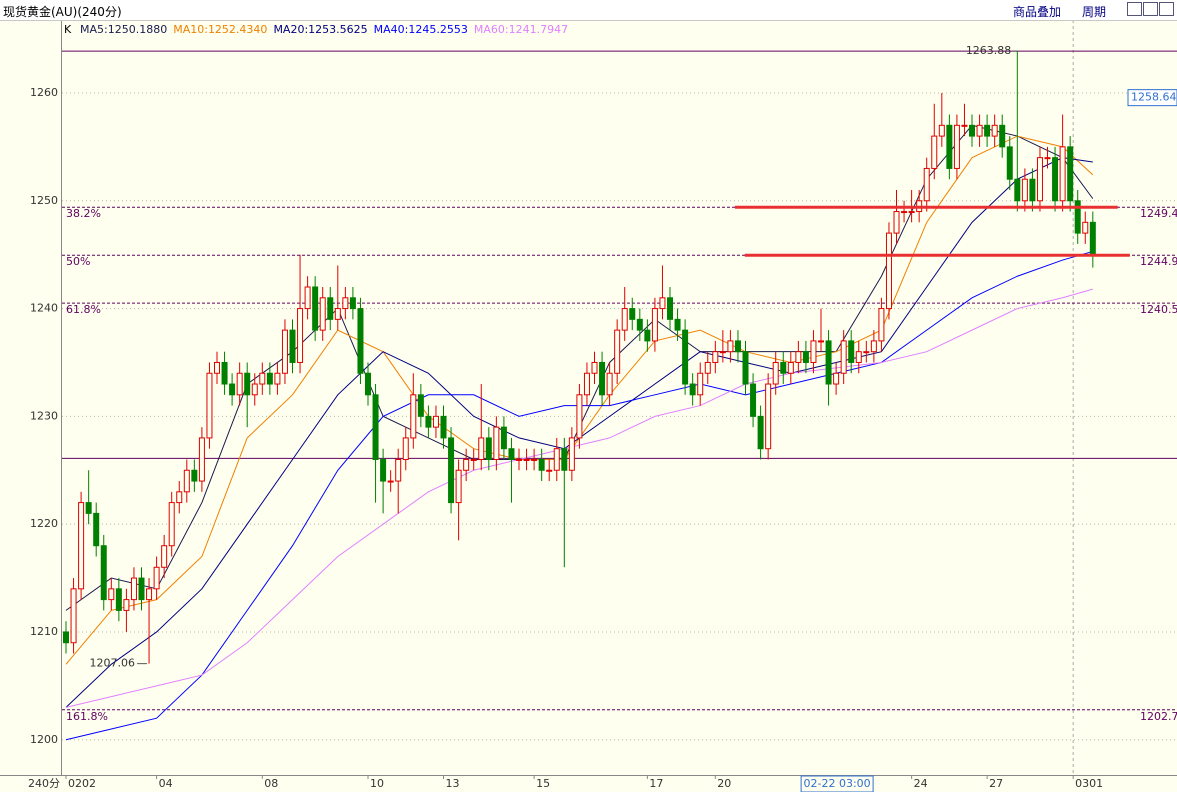 Image resolution: width=1177 pixels, height=792 pixels. I want to click on fib-value: 1202.78, so click(1158, 716).